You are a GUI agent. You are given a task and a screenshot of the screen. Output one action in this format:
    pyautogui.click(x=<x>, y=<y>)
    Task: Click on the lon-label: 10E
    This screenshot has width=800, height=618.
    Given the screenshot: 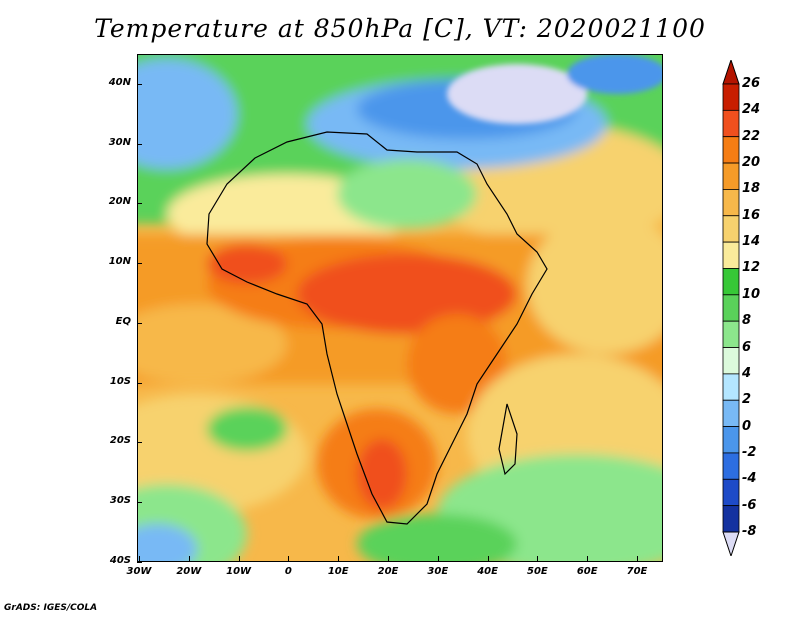 What is the action you would take?
    pyautogui.click(x=338, y=571)
    